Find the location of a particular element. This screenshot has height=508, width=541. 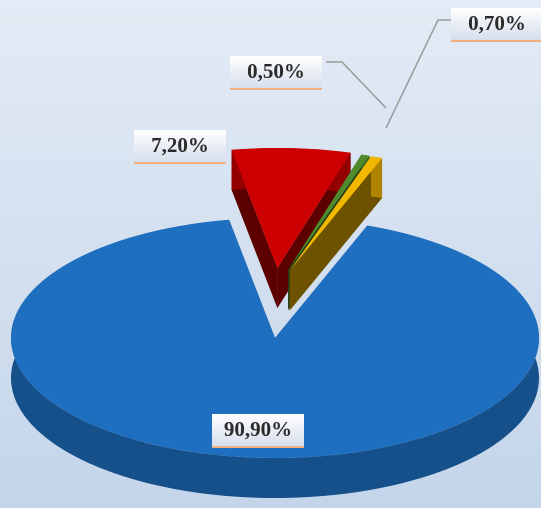

data-label: 0,70% is located at coordinates (497, 23).